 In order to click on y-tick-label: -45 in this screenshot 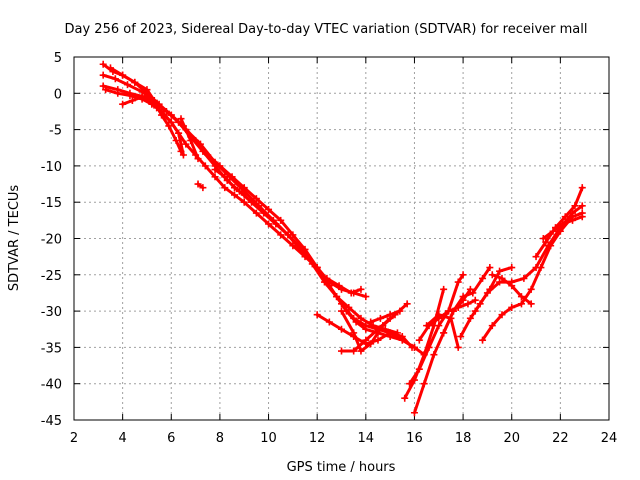, I will do `click(51, 421)`.